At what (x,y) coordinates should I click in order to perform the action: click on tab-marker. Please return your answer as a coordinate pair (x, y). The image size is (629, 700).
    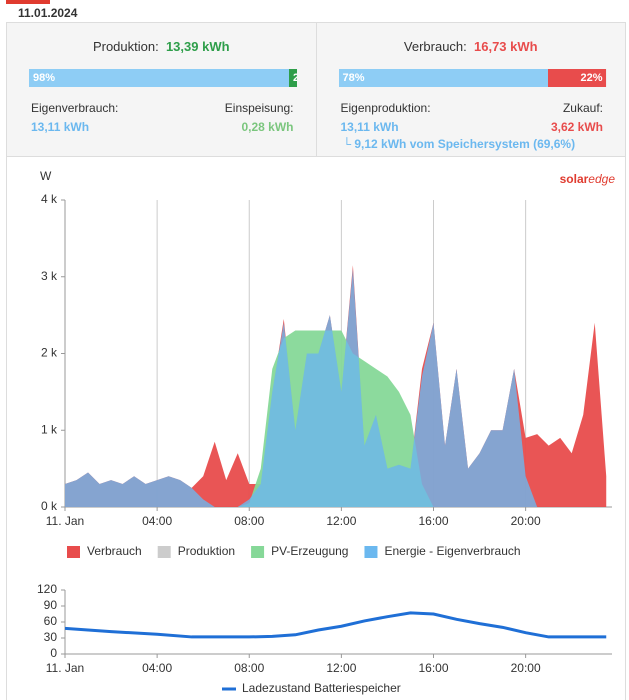
    Looking at the image, I should click on (28, 2).